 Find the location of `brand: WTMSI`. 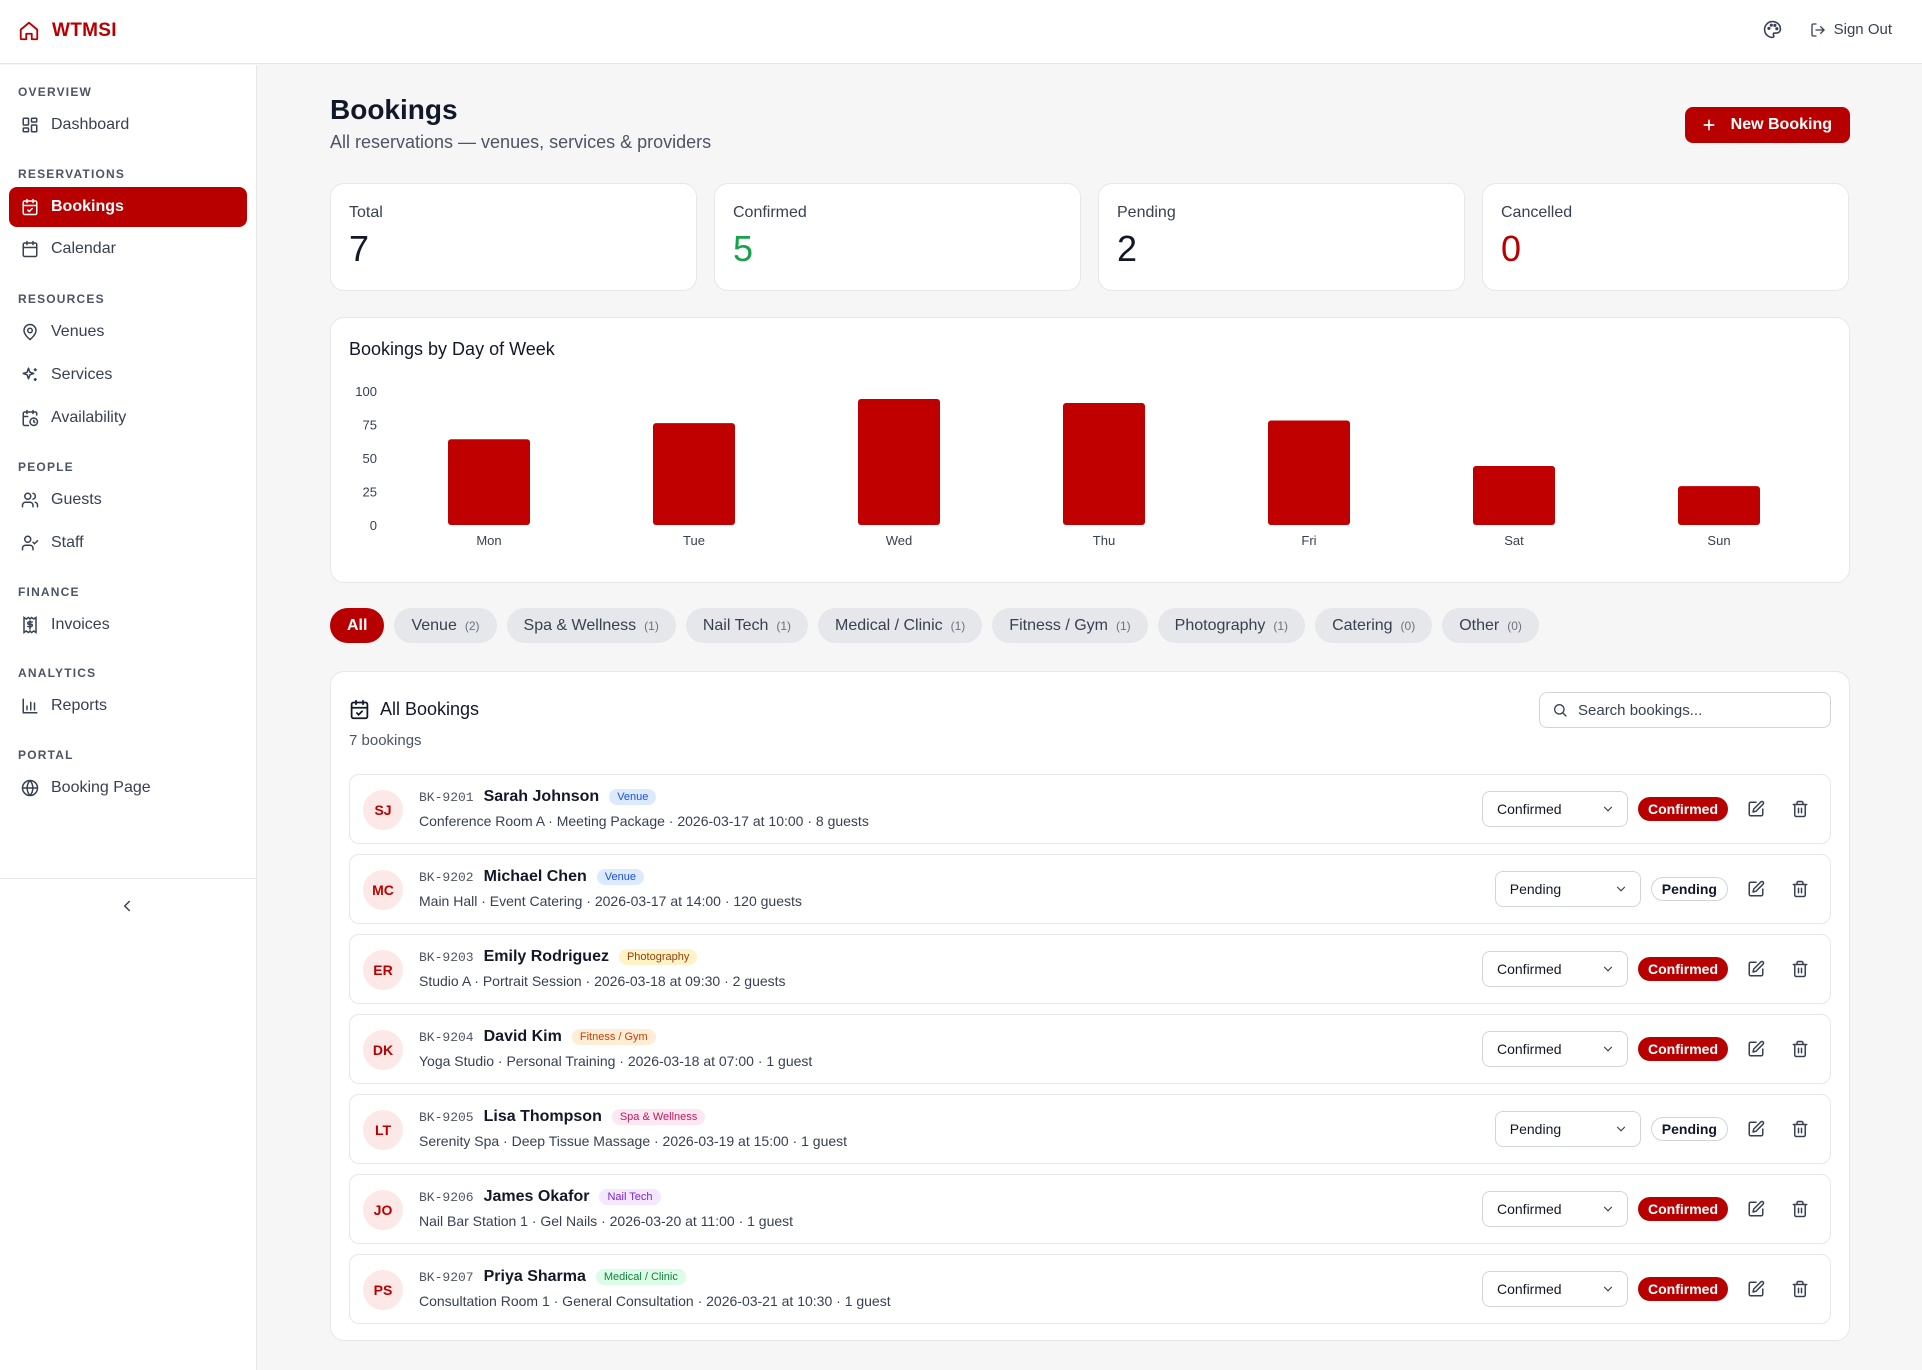

brand: WTMSI is located at coordinates (67, 31).